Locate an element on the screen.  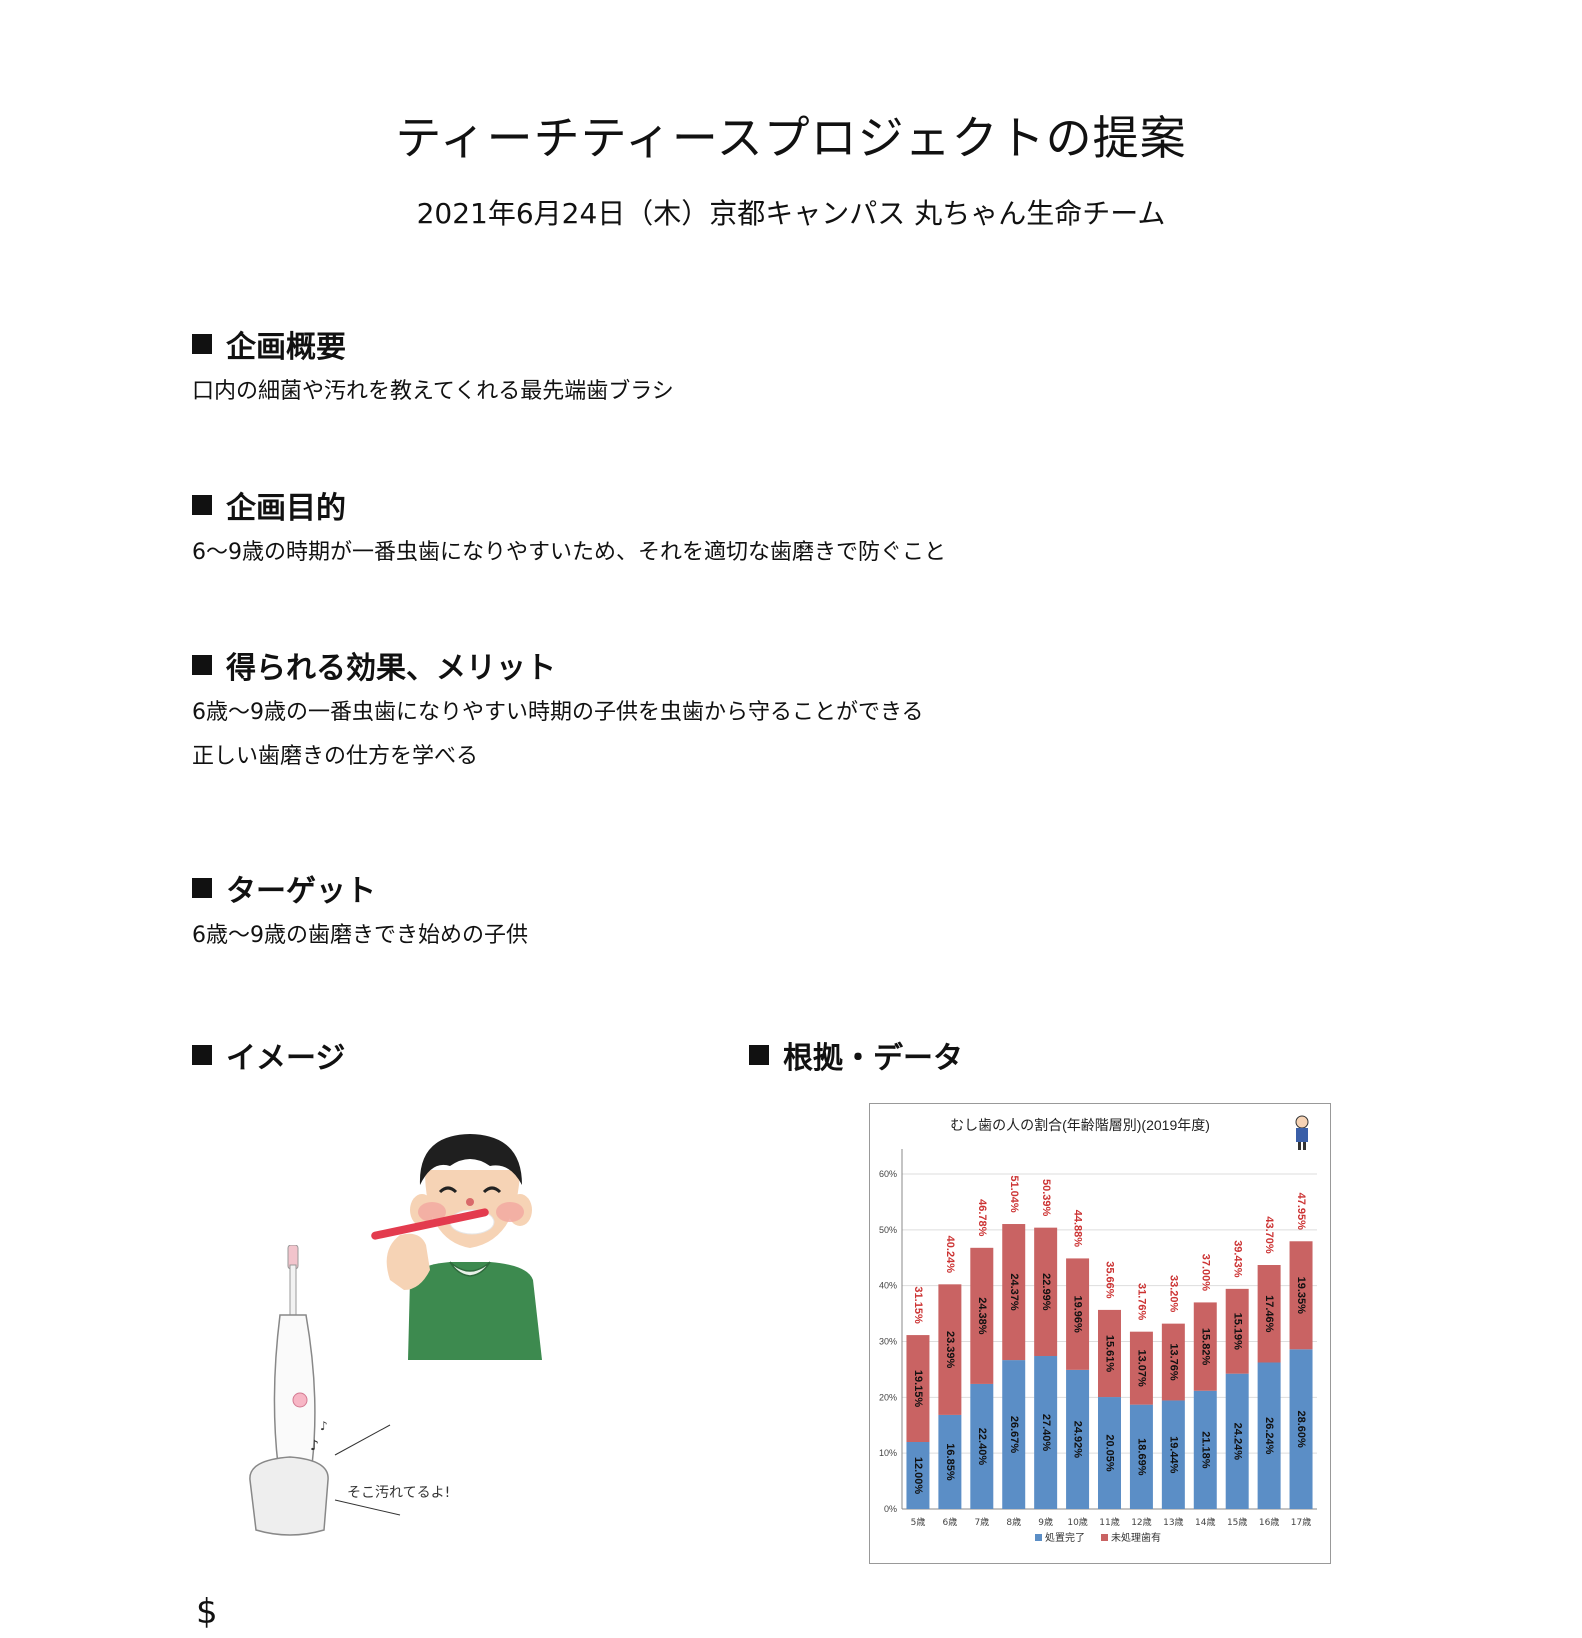
bar-value-label: 17.46% is located at coordinates (1269, 1314).